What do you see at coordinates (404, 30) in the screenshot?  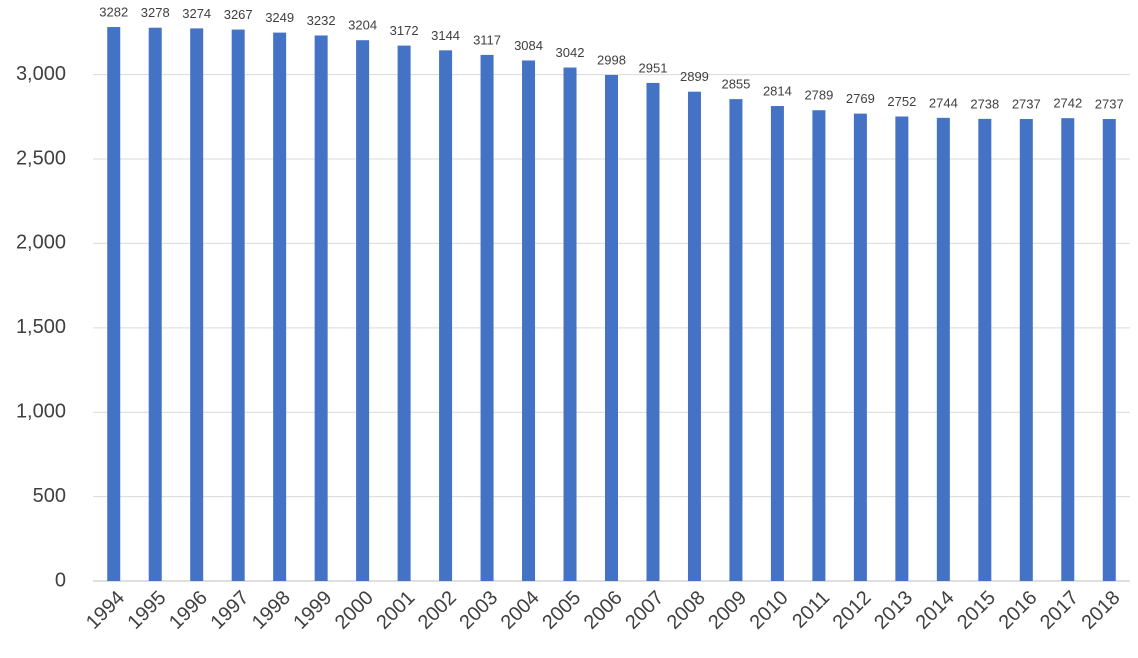 I see `data-label: 3172` at bounding box center [404, 30].